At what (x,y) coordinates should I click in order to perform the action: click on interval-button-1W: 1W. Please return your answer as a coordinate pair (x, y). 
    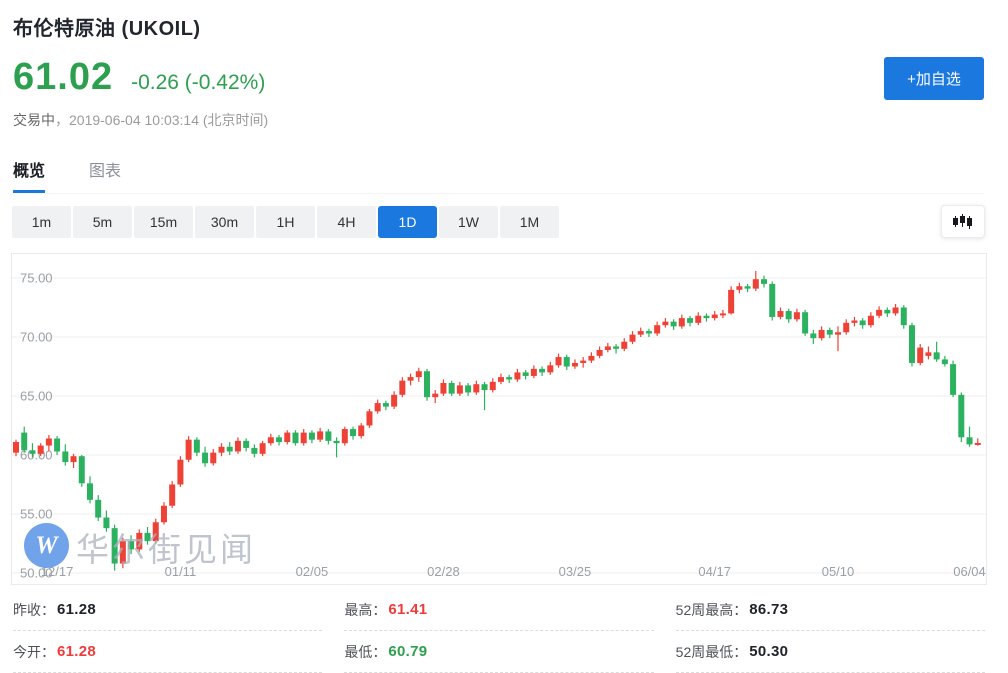
    Looking at the image, I should click on (468, 222).